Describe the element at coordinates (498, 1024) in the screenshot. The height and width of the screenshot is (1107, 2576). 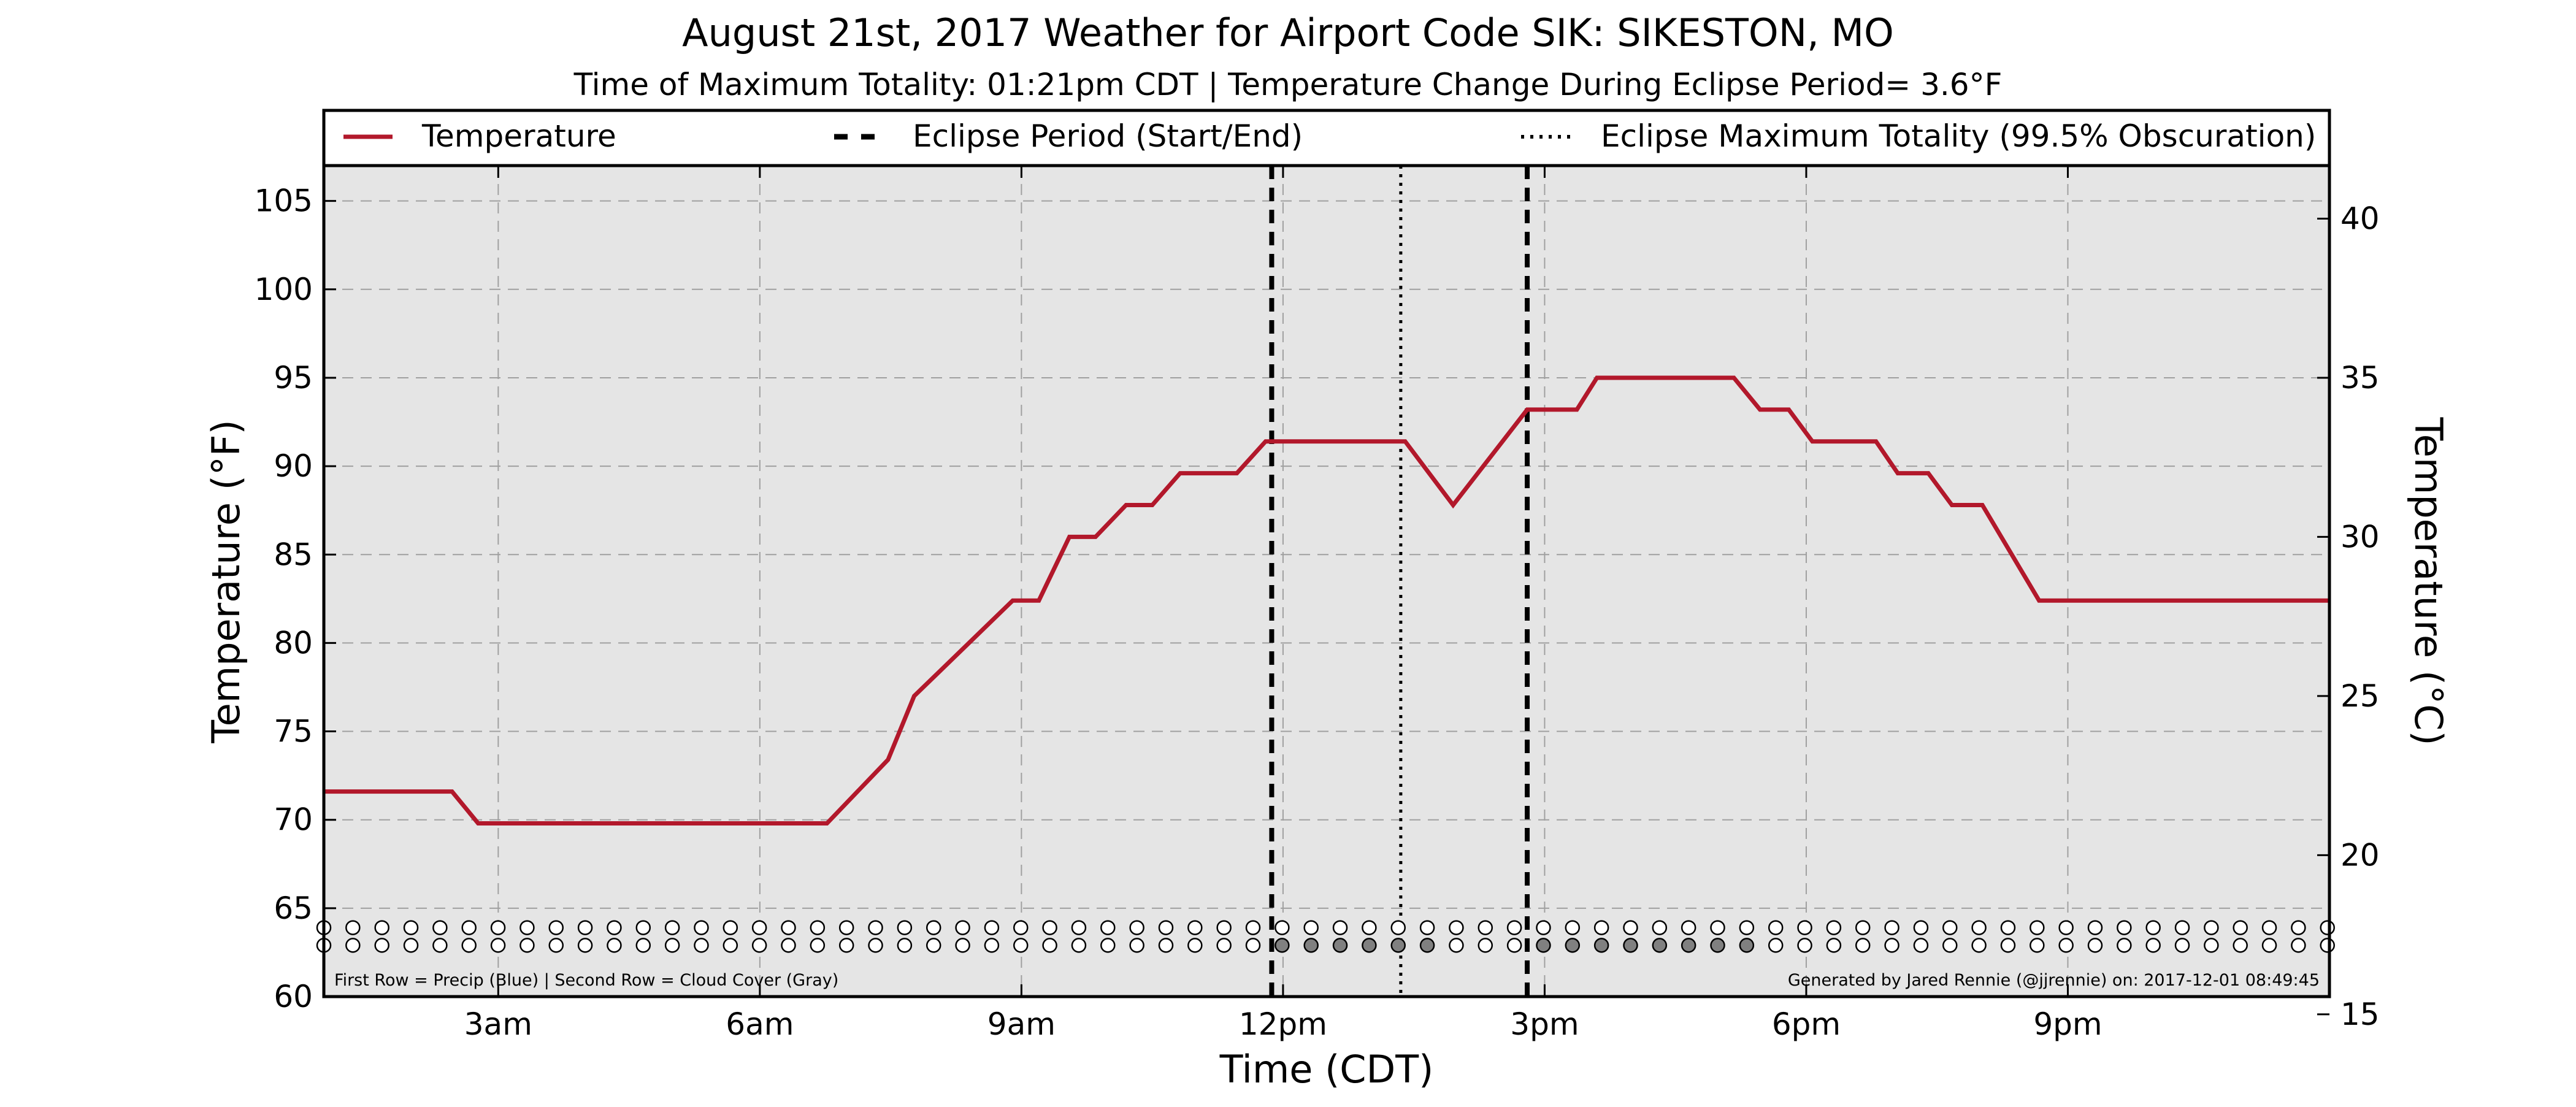
I see `x-tick-label: 3am` at that location.